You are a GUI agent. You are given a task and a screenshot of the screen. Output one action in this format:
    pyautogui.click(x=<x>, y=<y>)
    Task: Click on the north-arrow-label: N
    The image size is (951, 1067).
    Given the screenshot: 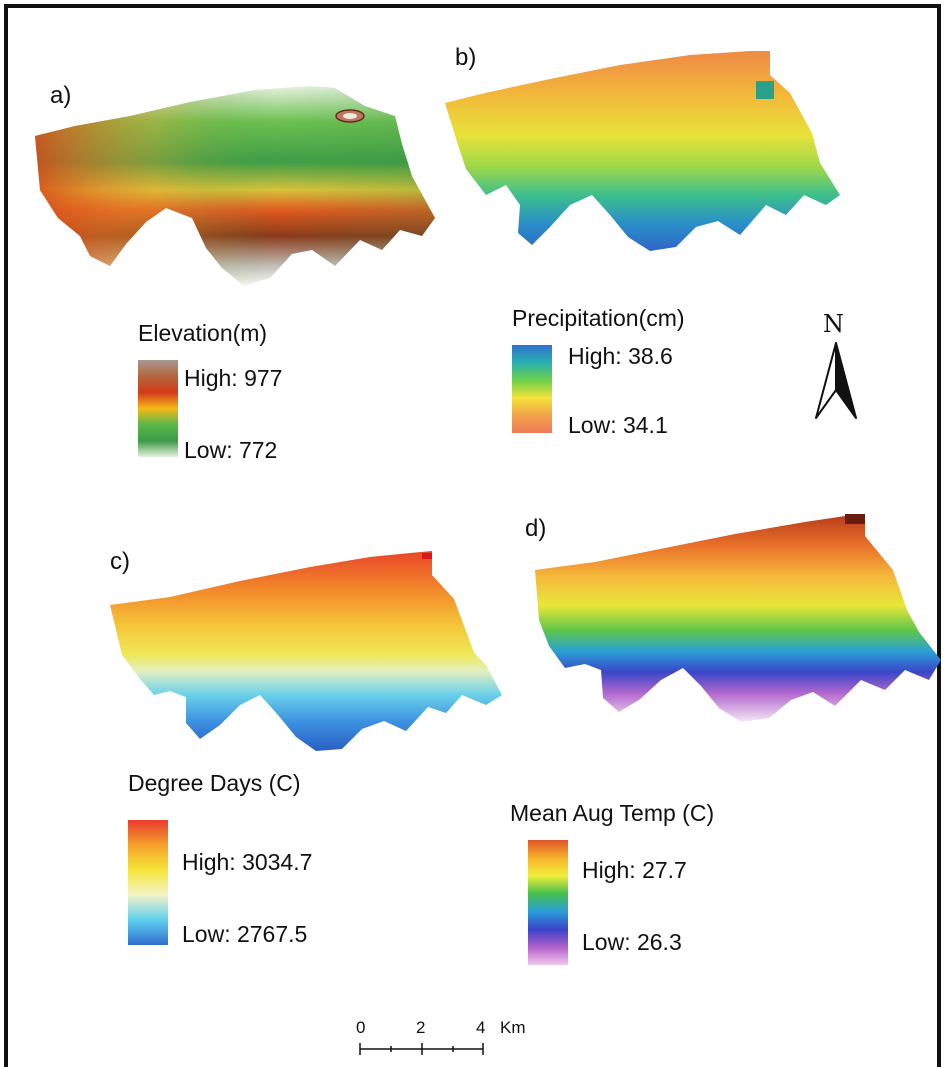 What is the action you would take?
    pyautogui.click(x=833, y=324)
    